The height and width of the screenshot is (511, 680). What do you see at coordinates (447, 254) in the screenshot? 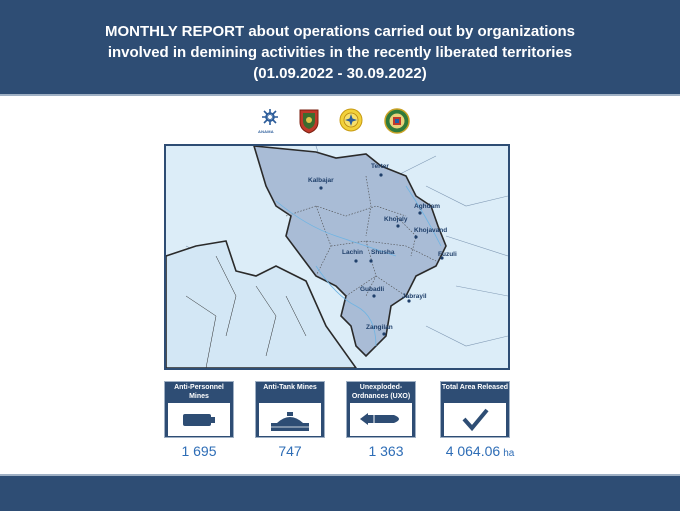
I see `city-fuzuli: Fuzuli` at bounding box center [447, 254].